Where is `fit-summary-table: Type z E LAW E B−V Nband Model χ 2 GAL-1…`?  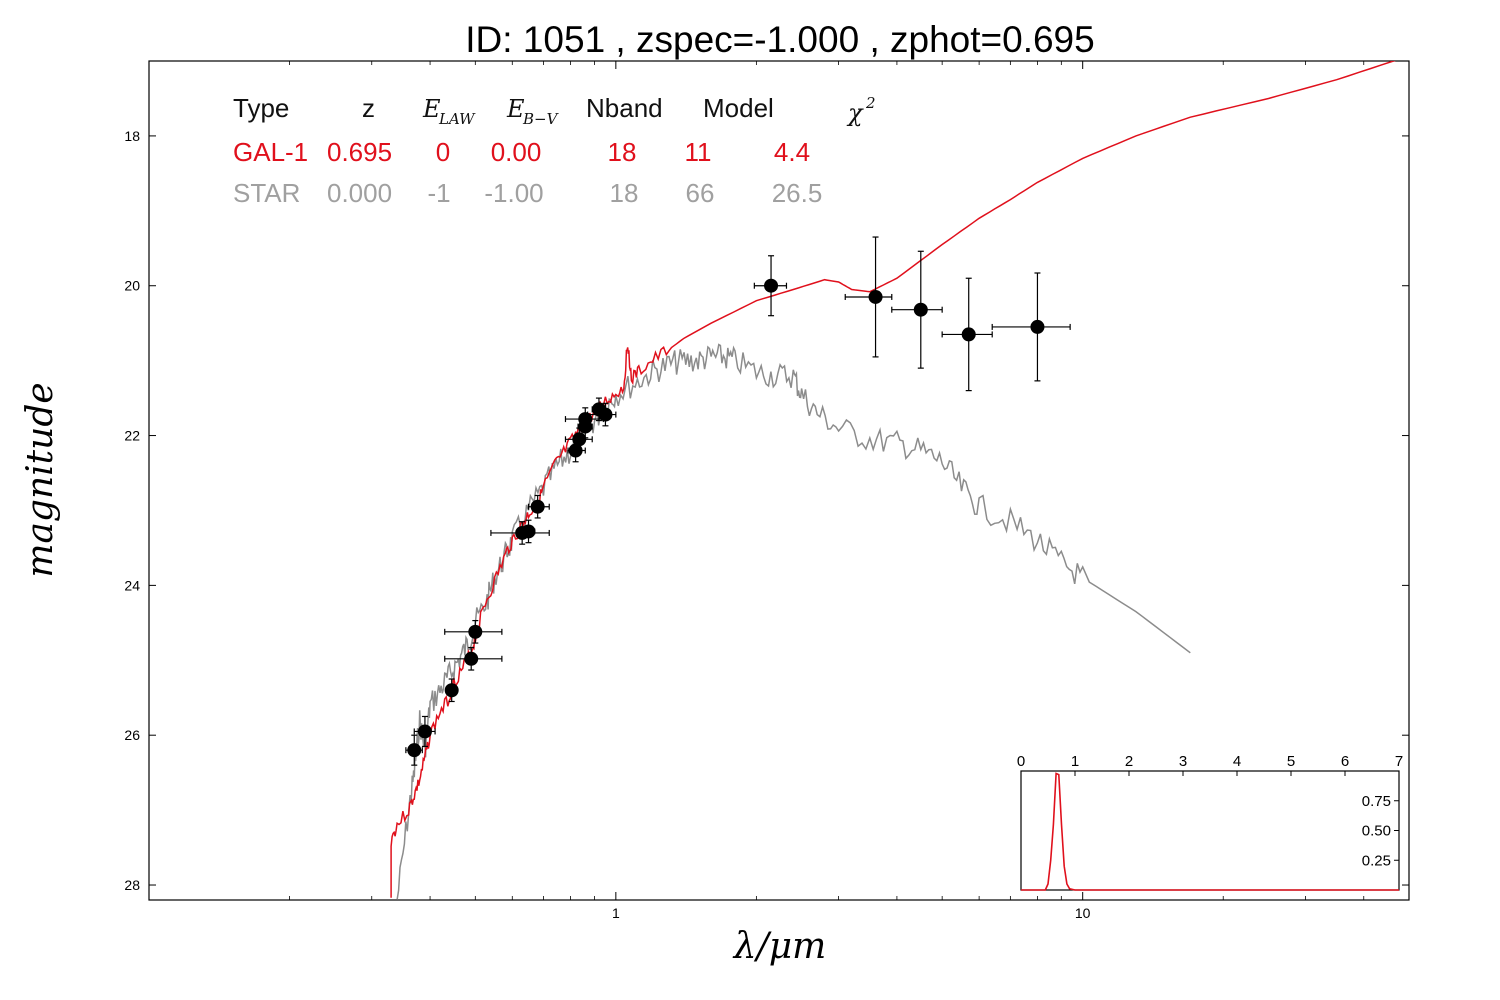 fit-summary-table: Type z E LAW E B−V Nband Model χ 2 GAL-1… is located at coordinates (554, 150).